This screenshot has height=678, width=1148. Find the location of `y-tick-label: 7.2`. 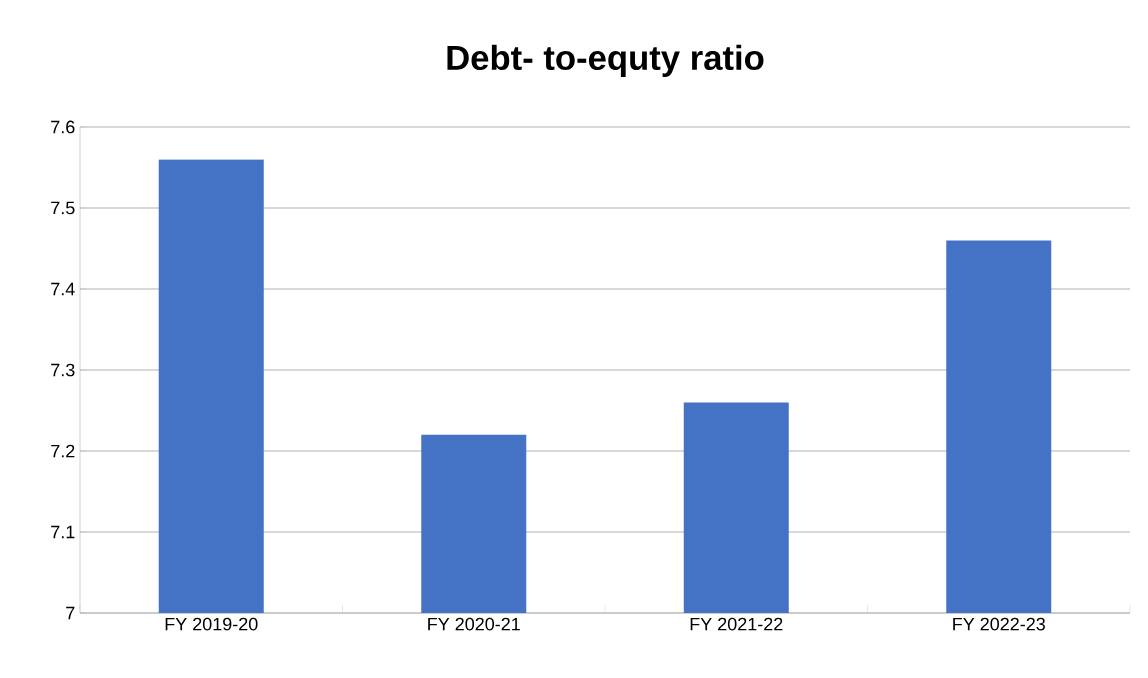

y-tick-label: 7.2 is located at coordinates (63, 451).